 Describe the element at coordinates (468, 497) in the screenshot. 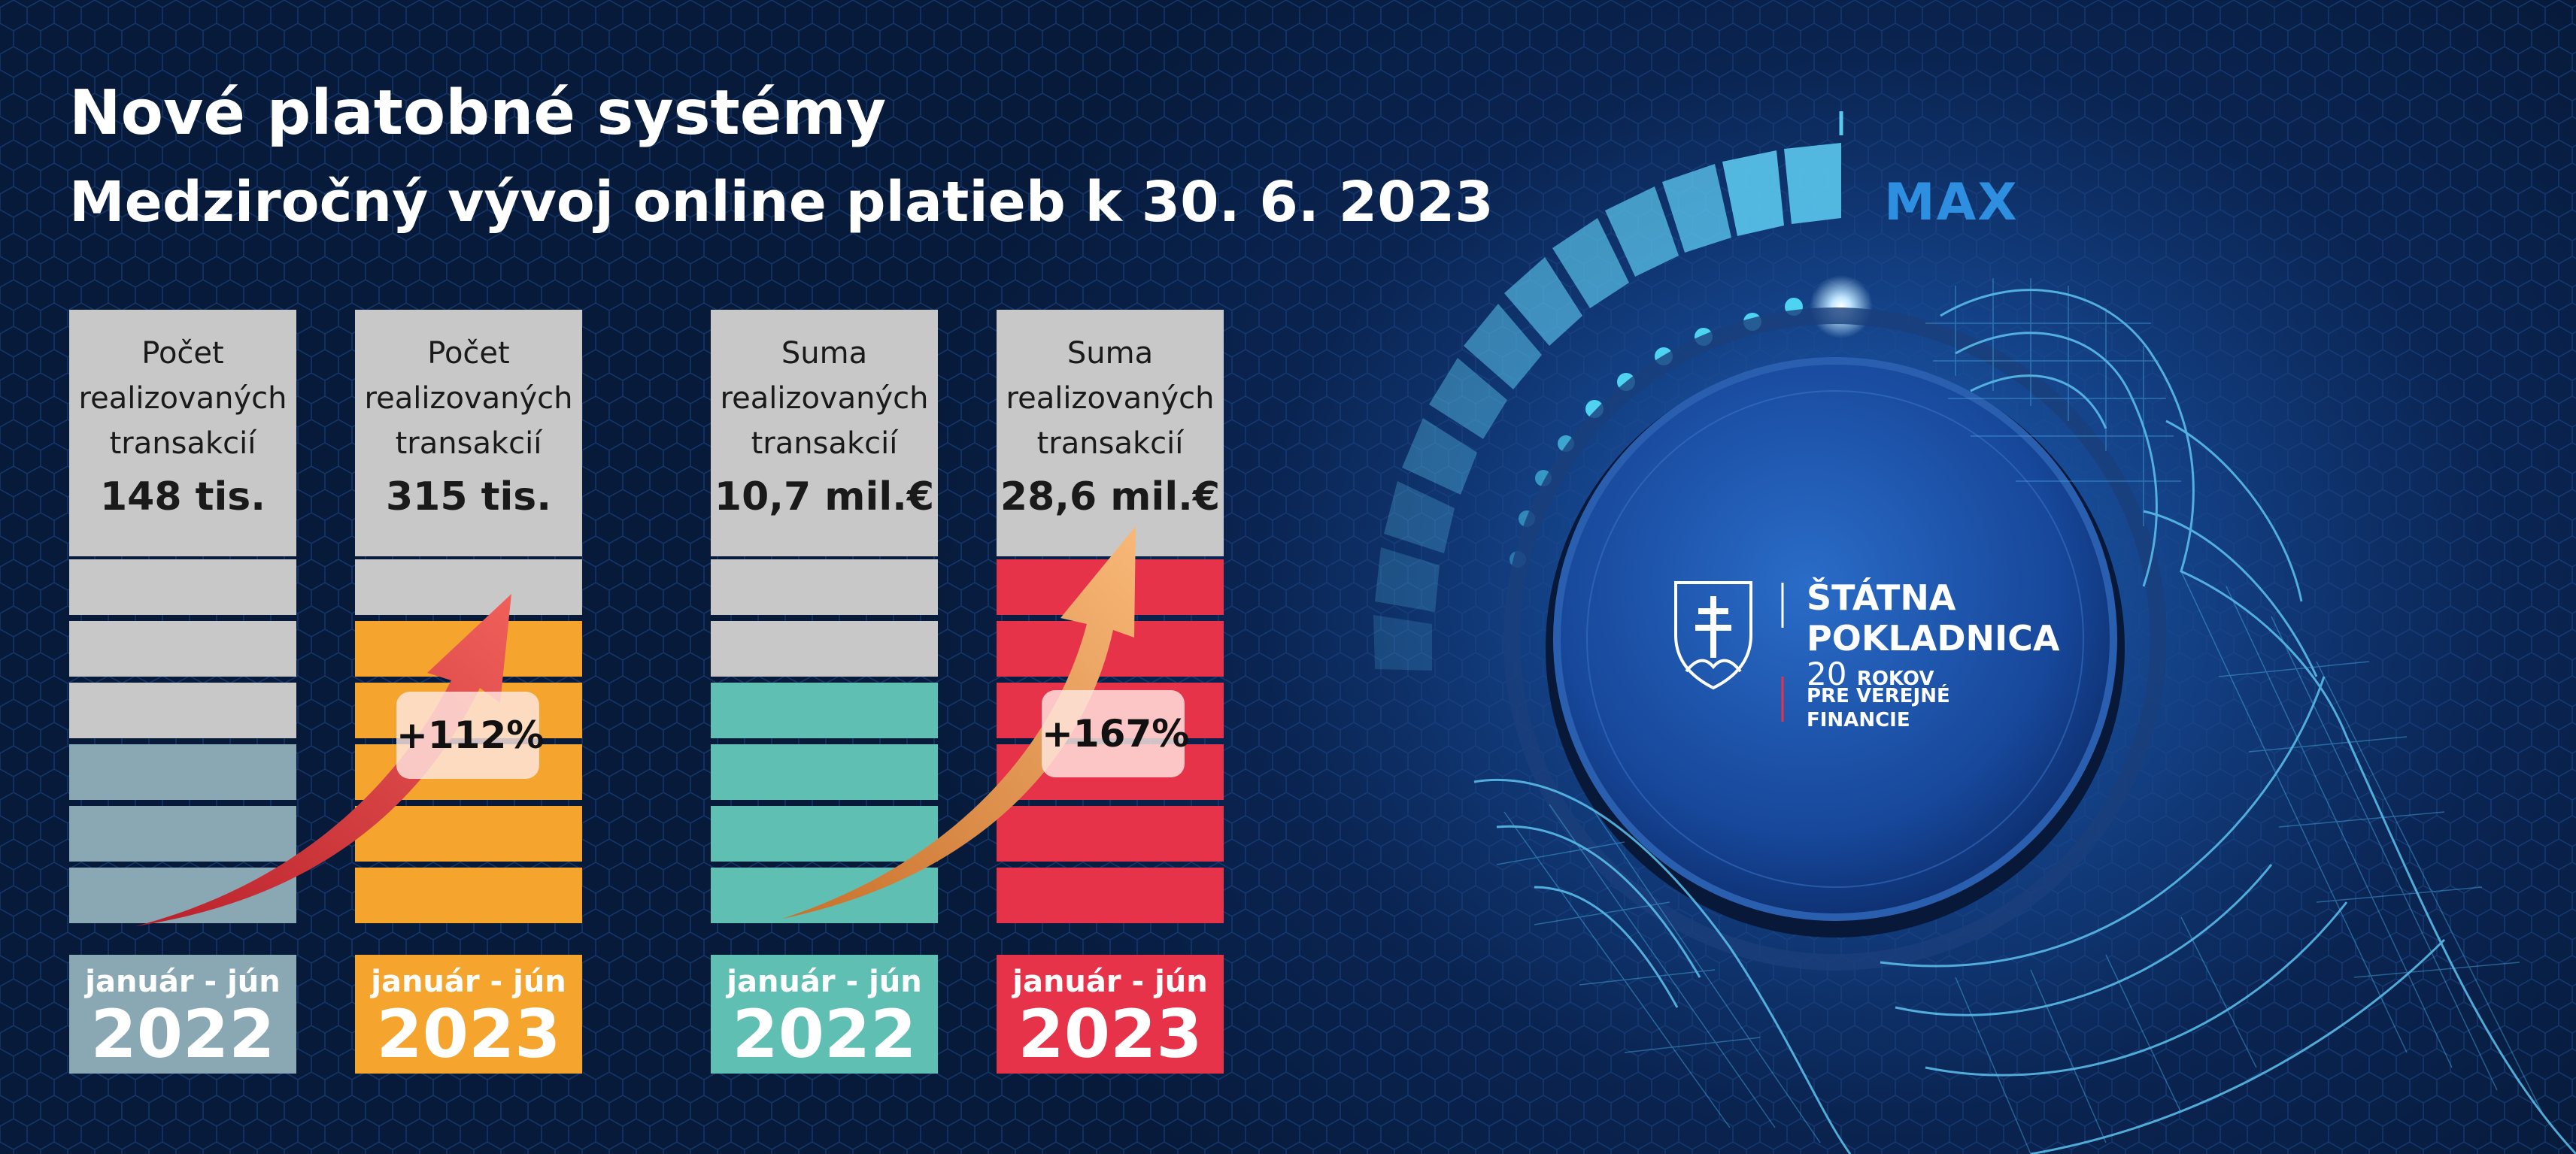

I see `column-value: 315 tis.` at that location.